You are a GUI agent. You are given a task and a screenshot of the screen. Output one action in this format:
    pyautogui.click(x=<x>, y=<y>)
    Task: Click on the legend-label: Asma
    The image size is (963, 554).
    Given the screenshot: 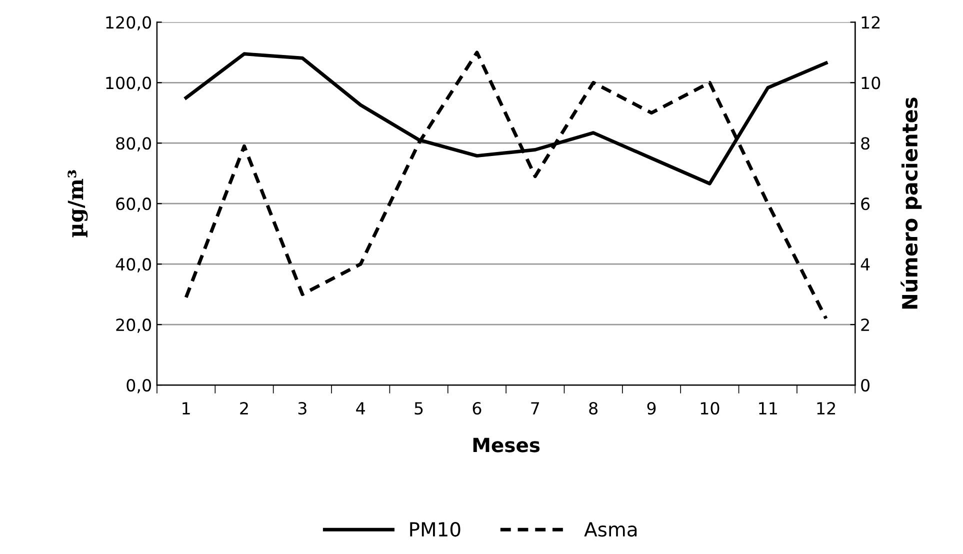 What is the action you would take?
    pyautogui.click(x=610, y=529)
    